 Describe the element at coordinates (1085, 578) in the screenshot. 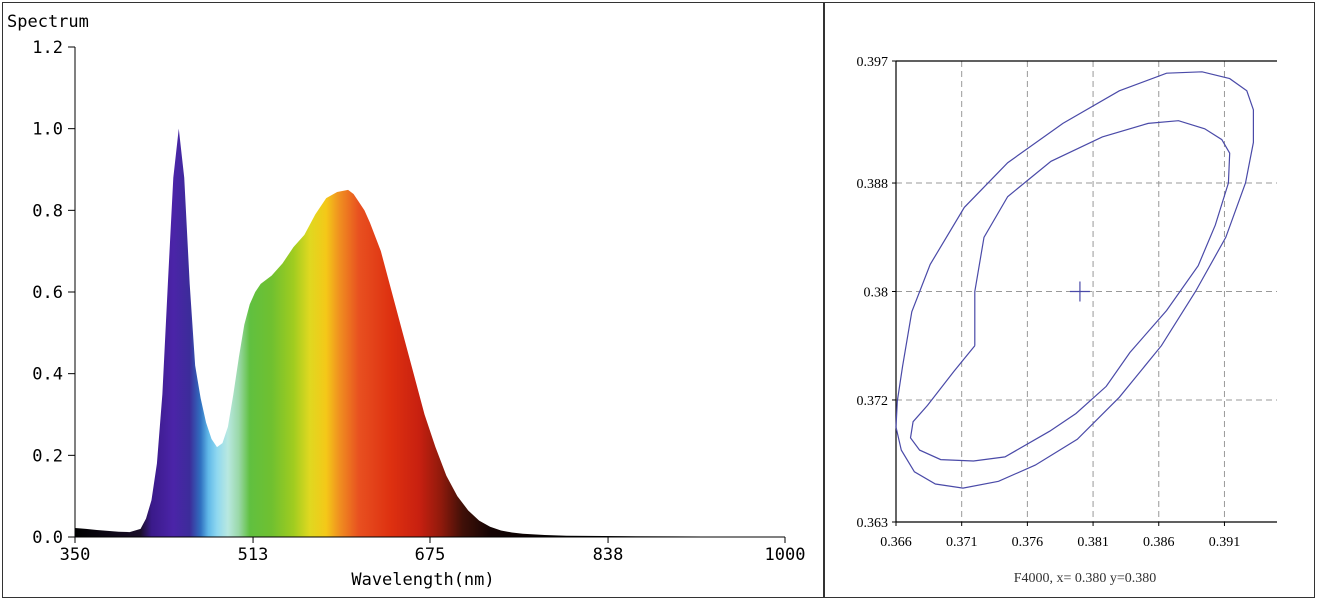

I see `chromaticity-caption: F4000, x= 0.380 y=0.380` at that location.